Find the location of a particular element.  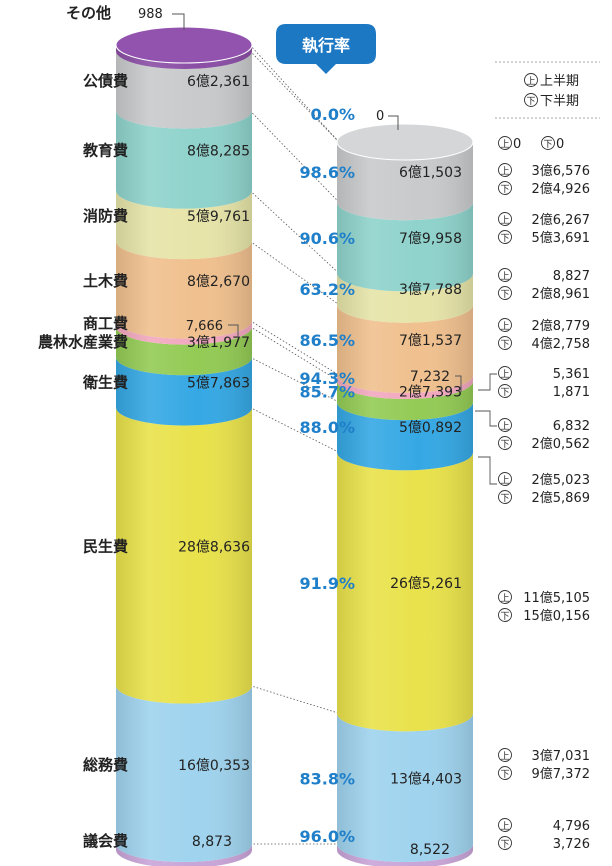

first-half-mark-1-circle is located at coordinates (505, 755).